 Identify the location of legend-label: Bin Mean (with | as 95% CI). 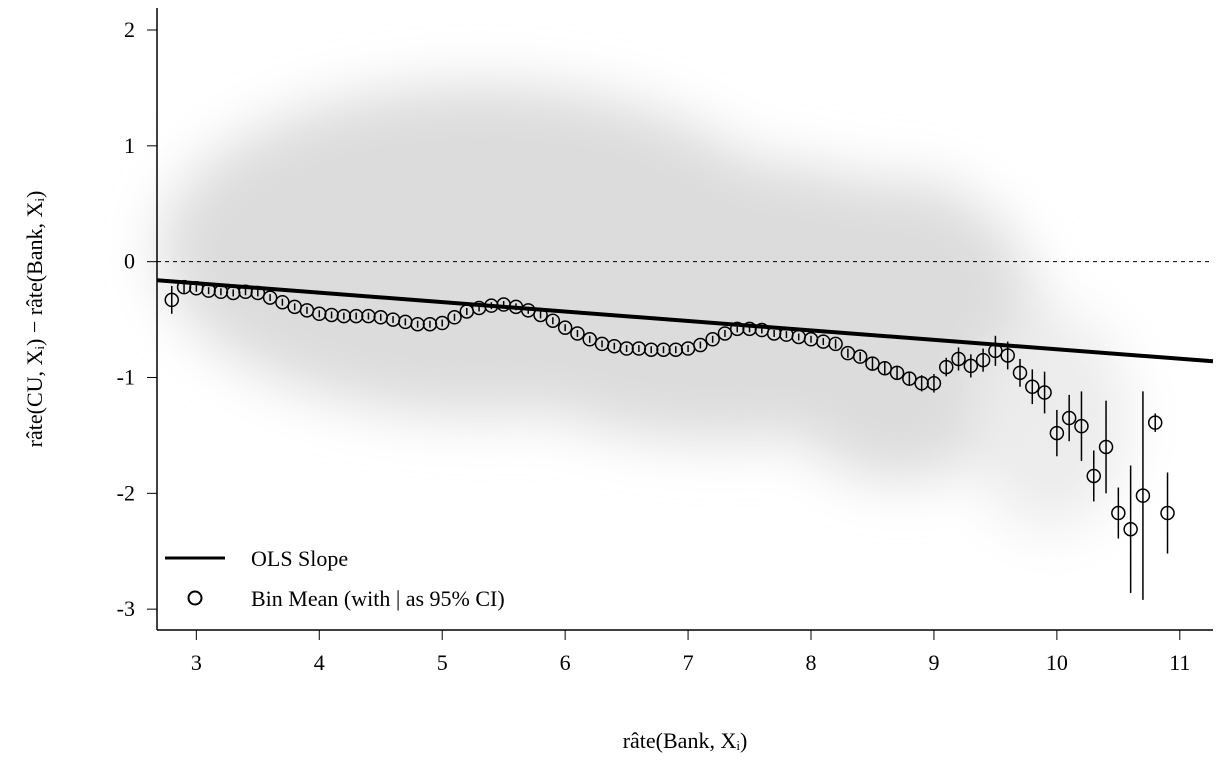
(378, 598).